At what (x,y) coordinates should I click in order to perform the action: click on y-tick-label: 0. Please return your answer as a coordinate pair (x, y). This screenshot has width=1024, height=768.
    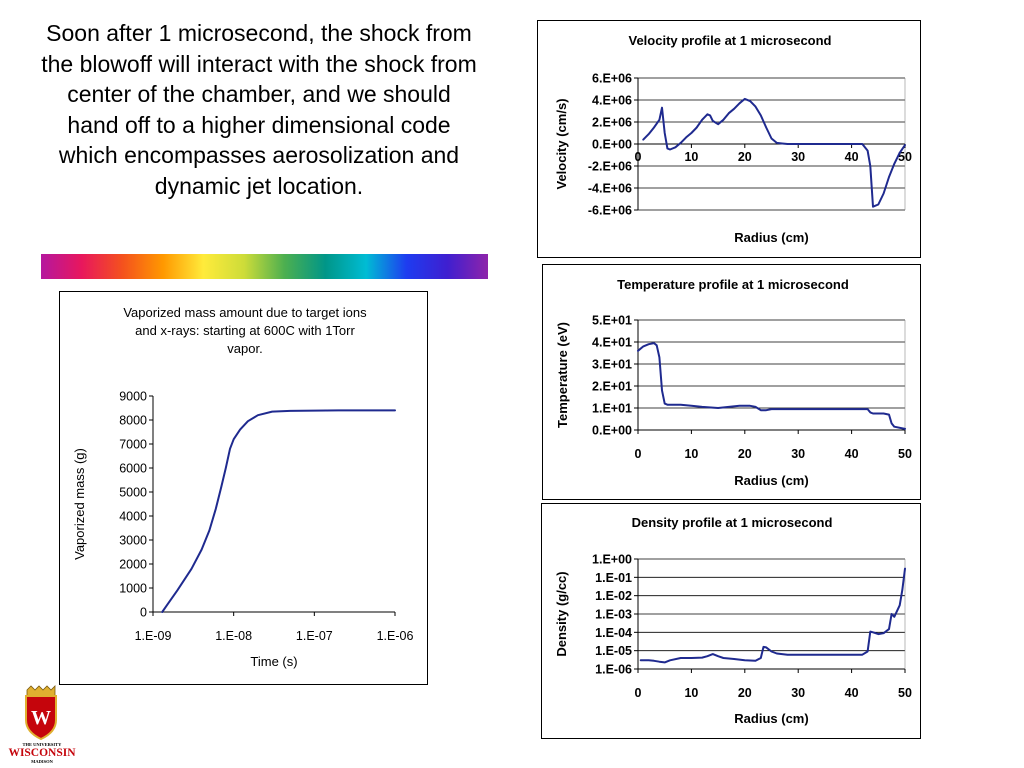
    Looking at the image, I should click on (143, 613).